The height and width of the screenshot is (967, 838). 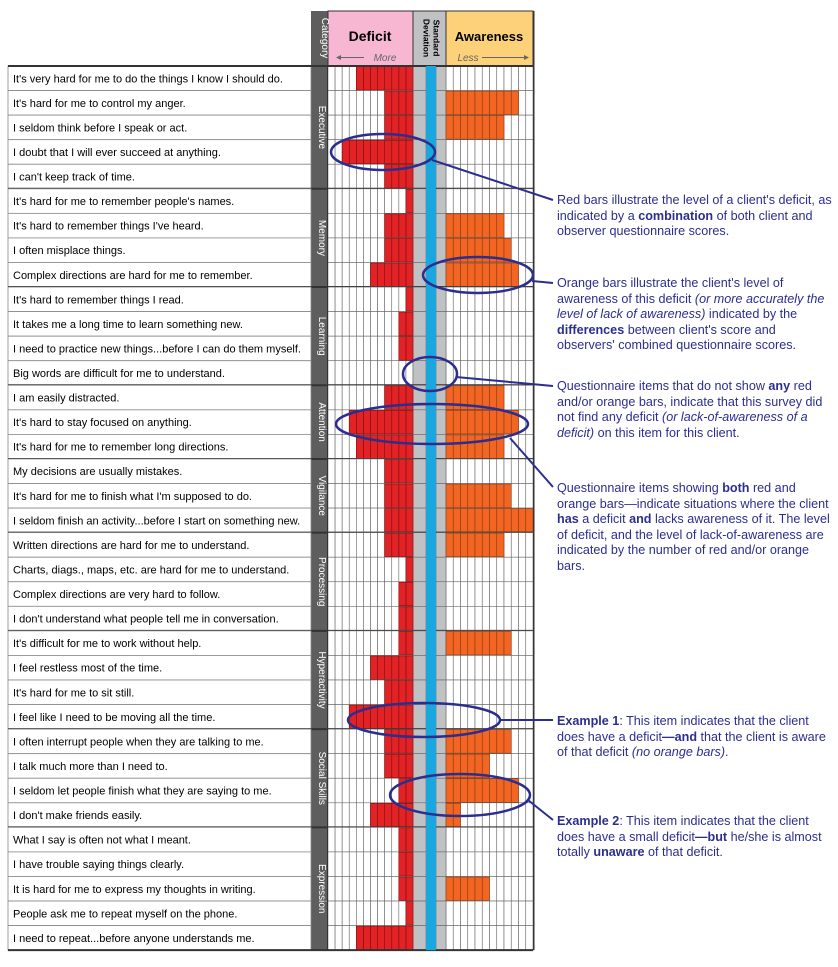 What do you see at coordinates (504, 381) in the screenshot?
I see `callout-leader-line` at bounding box center [504, 381].